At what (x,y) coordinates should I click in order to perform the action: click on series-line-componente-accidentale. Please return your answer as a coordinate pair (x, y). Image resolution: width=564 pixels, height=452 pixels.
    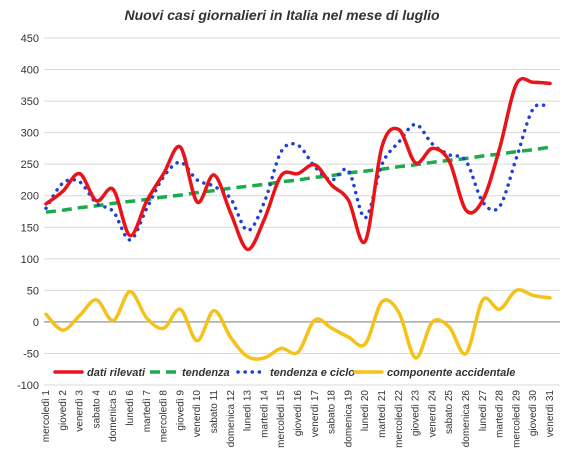
    Looking at the image, I should click on (298, 324).